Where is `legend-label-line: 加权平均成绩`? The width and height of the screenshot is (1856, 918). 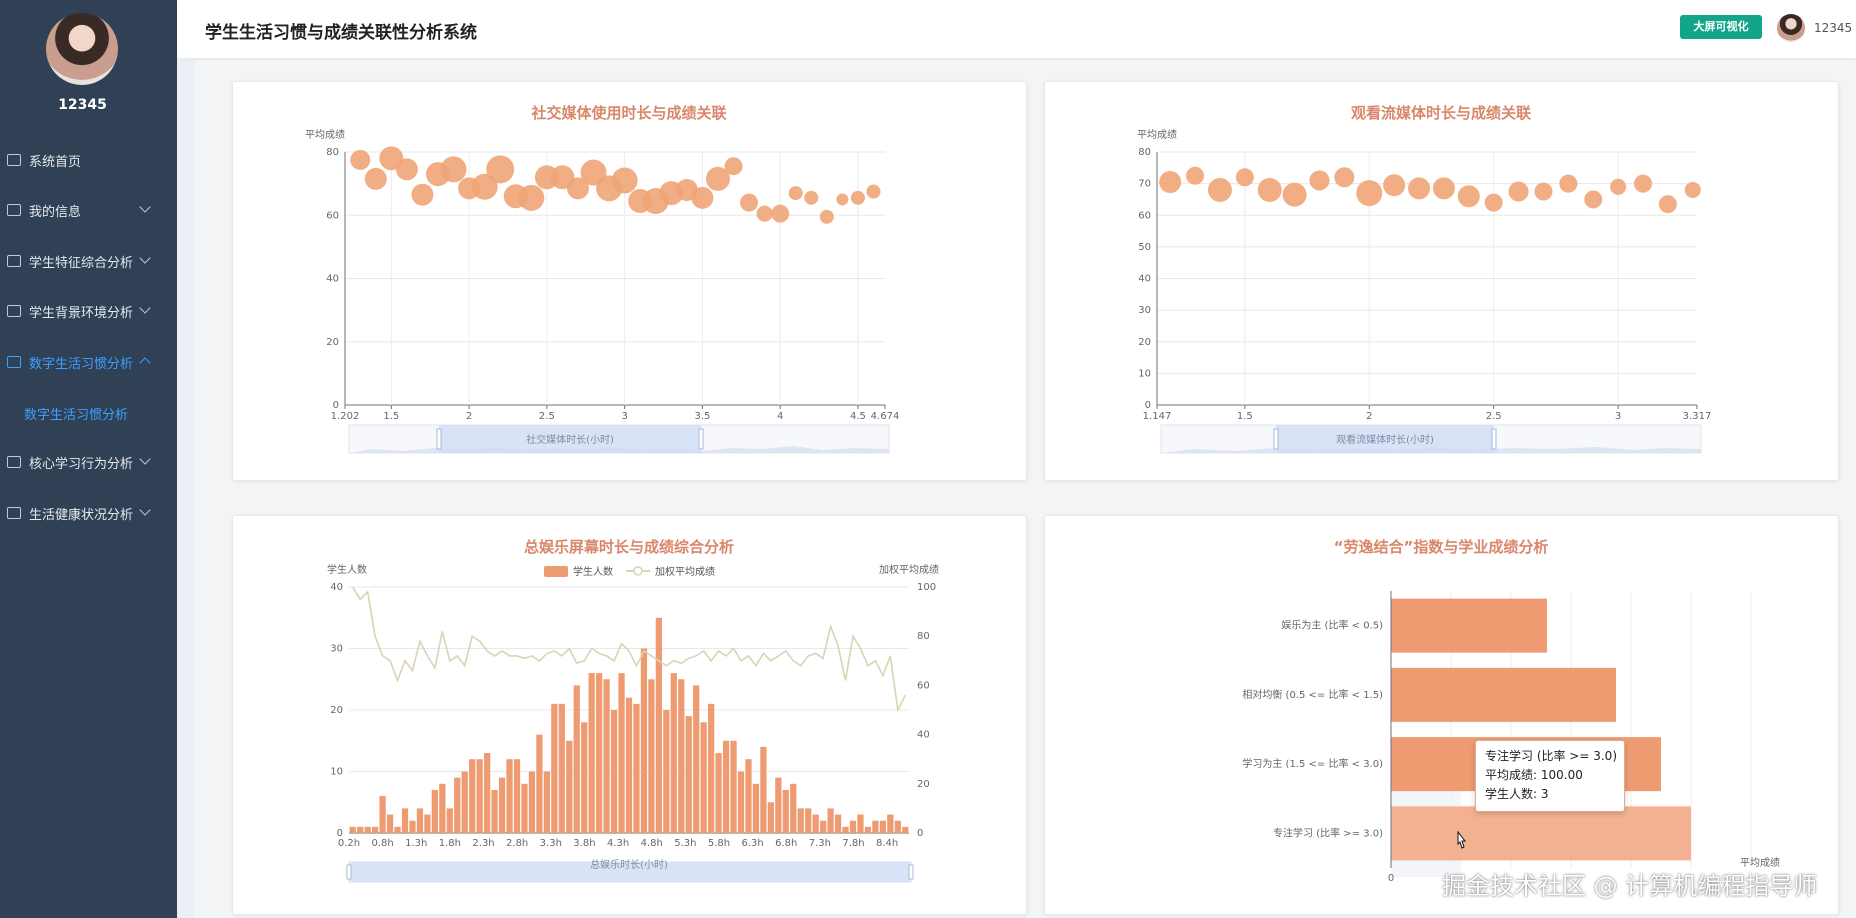 legend-label-line: 加权平均成绩 is located at coordinates (685, 571).